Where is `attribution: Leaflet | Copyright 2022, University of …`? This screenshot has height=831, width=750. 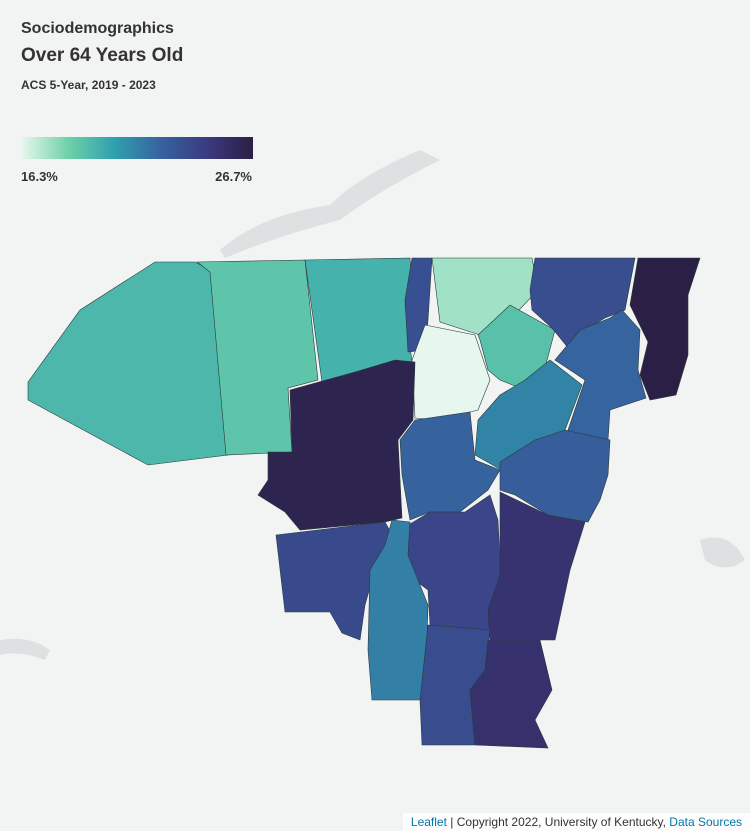 attribution: Leaflet | Copyright 2022, University of … is located at coordinates (576, 822).